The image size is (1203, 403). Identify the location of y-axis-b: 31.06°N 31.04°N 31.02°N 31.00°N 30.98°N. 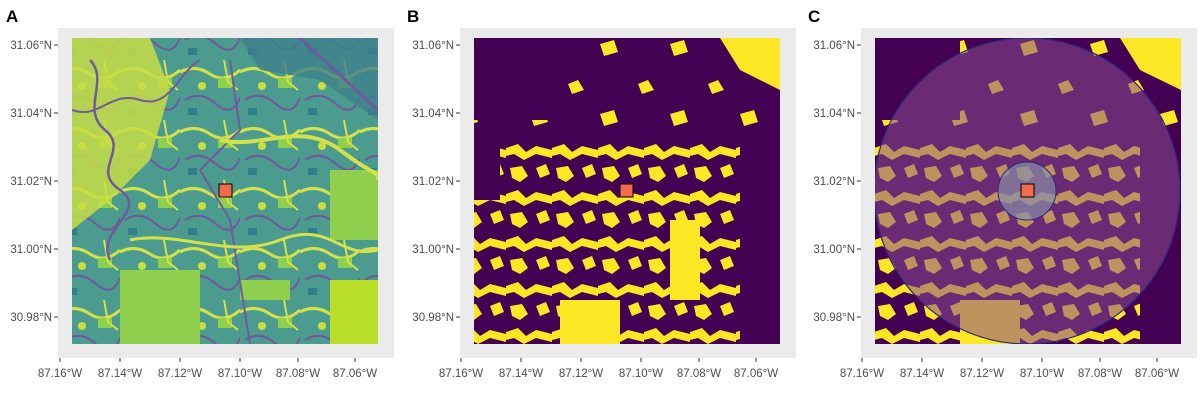
(436, 182).